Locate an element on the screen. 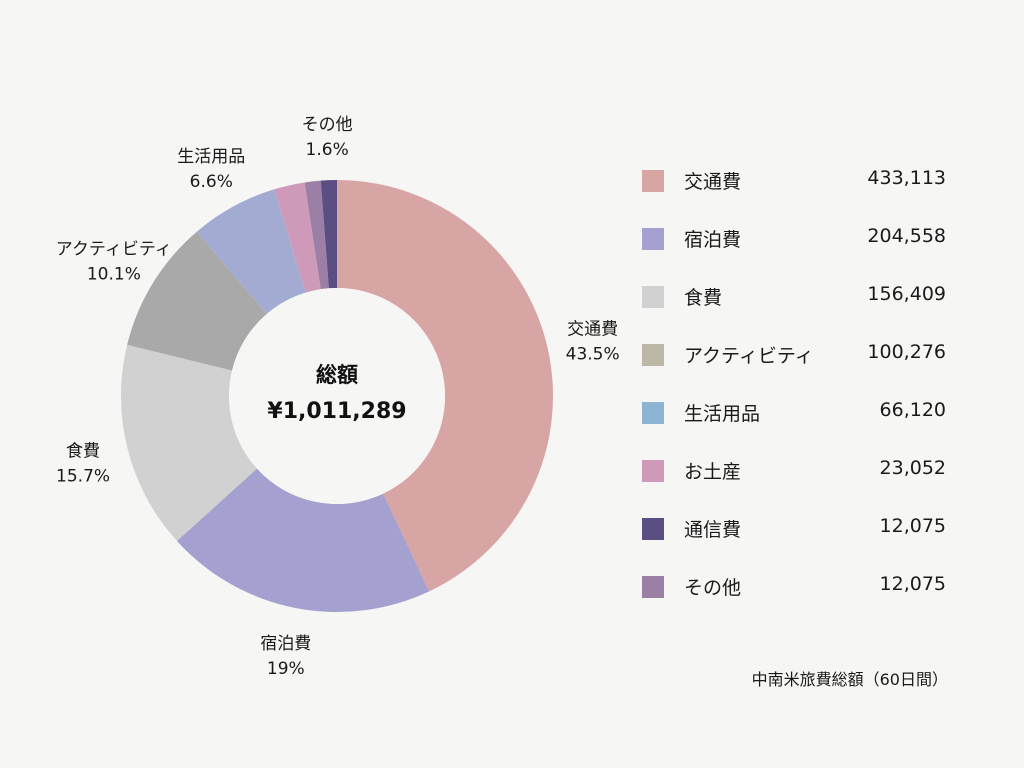  legend-label: お土産 is located at coordinates (713, 472).